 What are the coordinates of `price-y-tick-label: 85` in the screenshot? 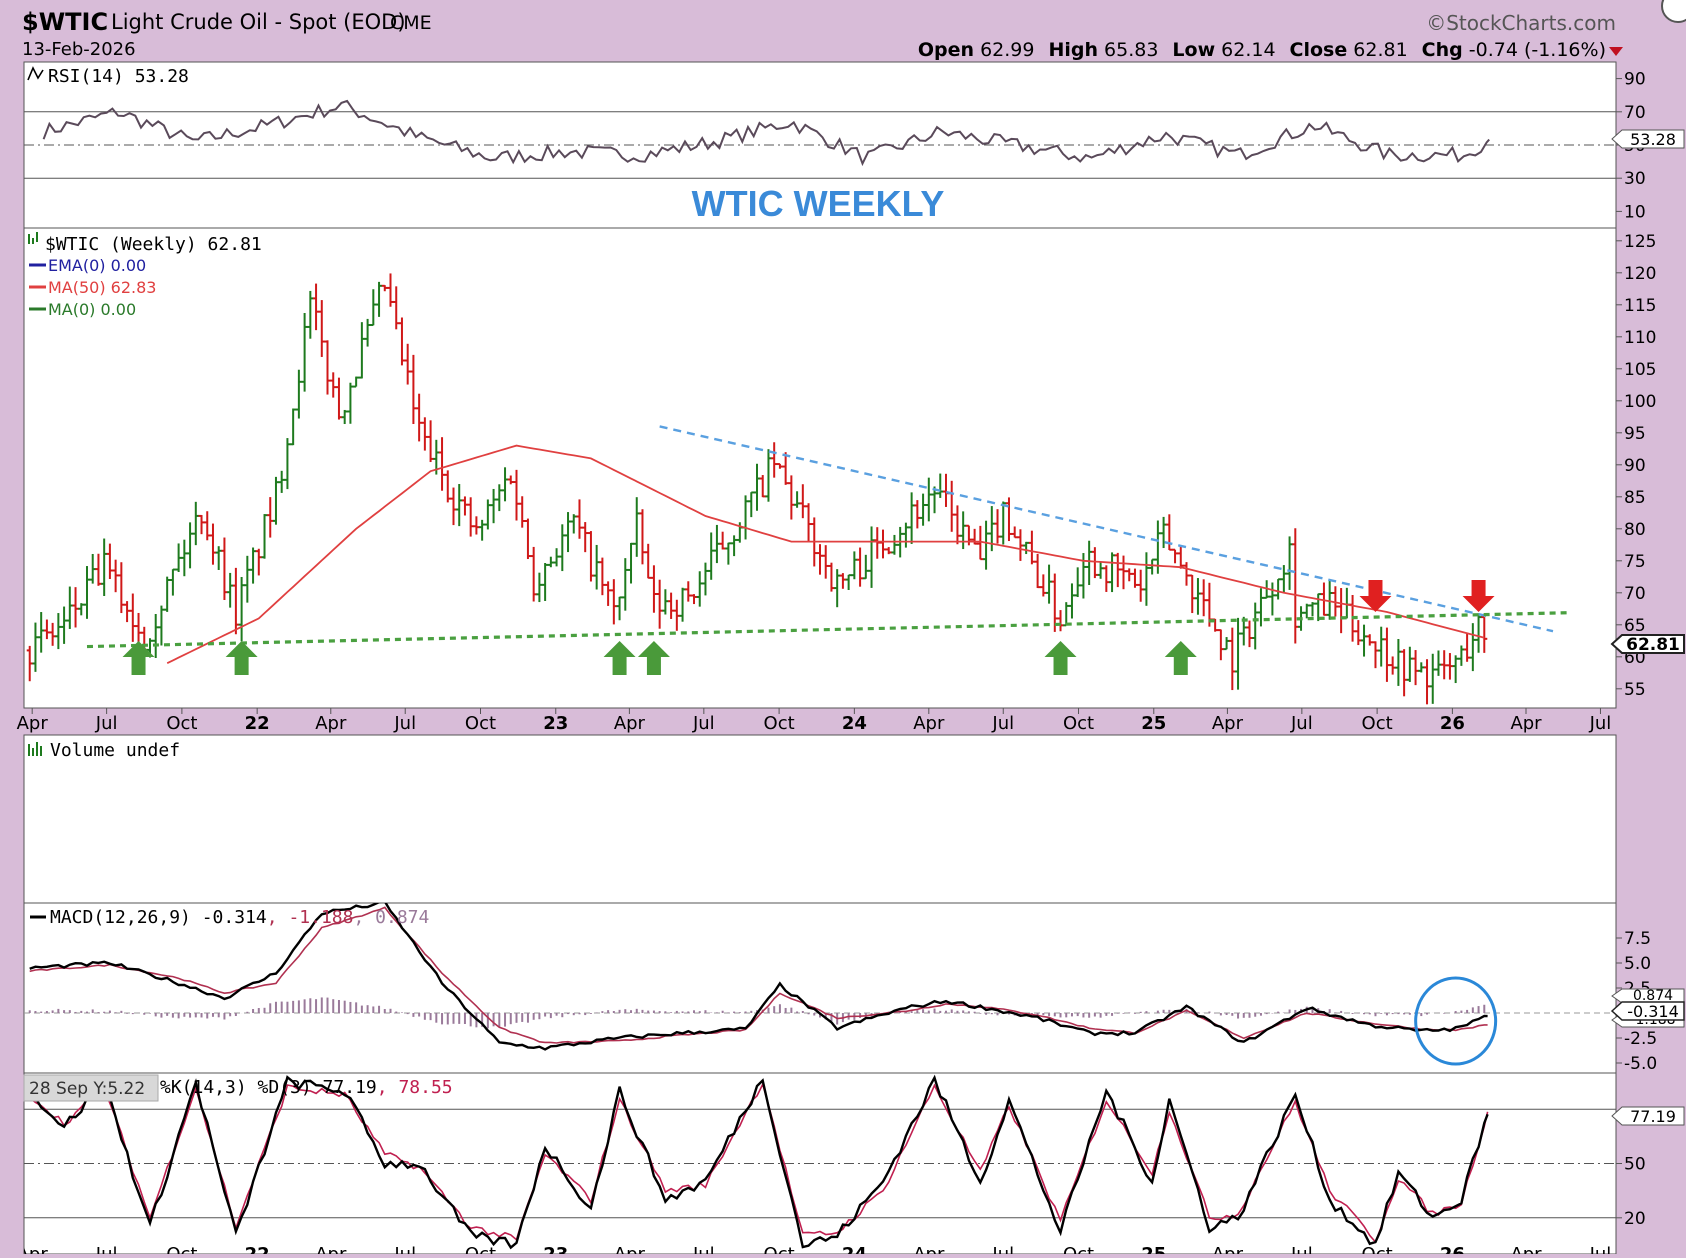 It's located at (1635, 498).